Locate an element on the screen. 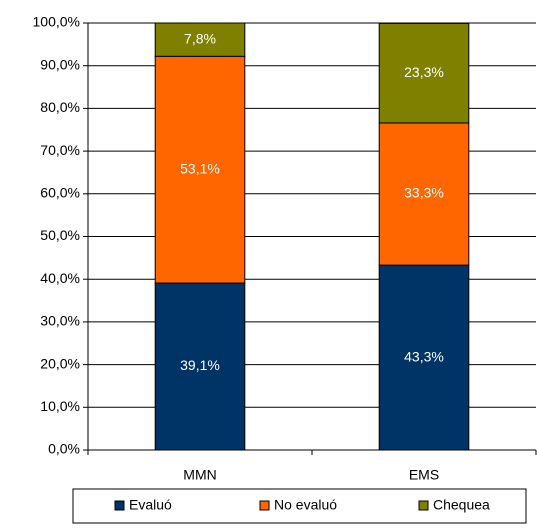 The image size is (537, 531). y-tick-label: 20,0% is located at coordinates (60, 363).